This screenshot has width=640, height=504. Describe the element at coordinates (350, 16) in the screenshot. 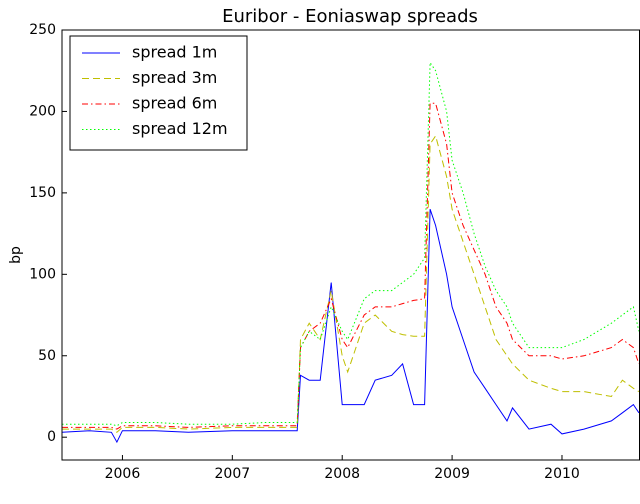

I see `chart-title: Euribor - Eoniaswap spreads` at that location.